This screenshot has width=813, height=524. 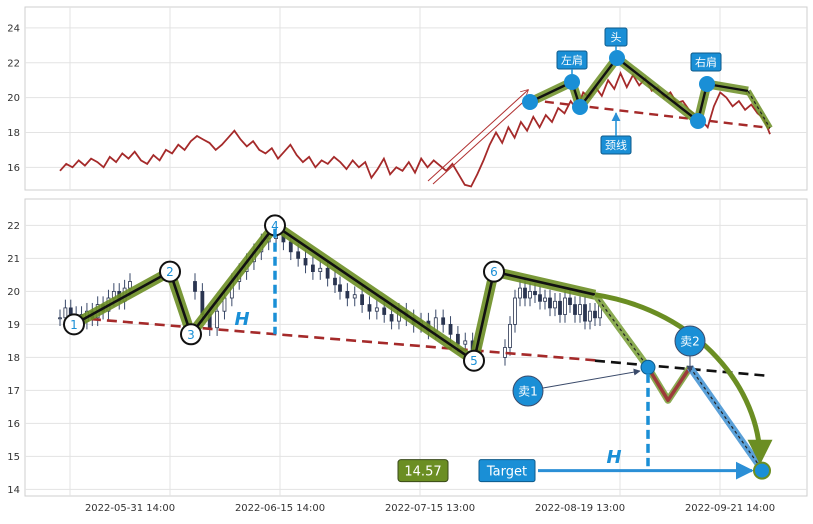 I want to click on right-shoulder-label: 右肩, so click(x=706, y=62).